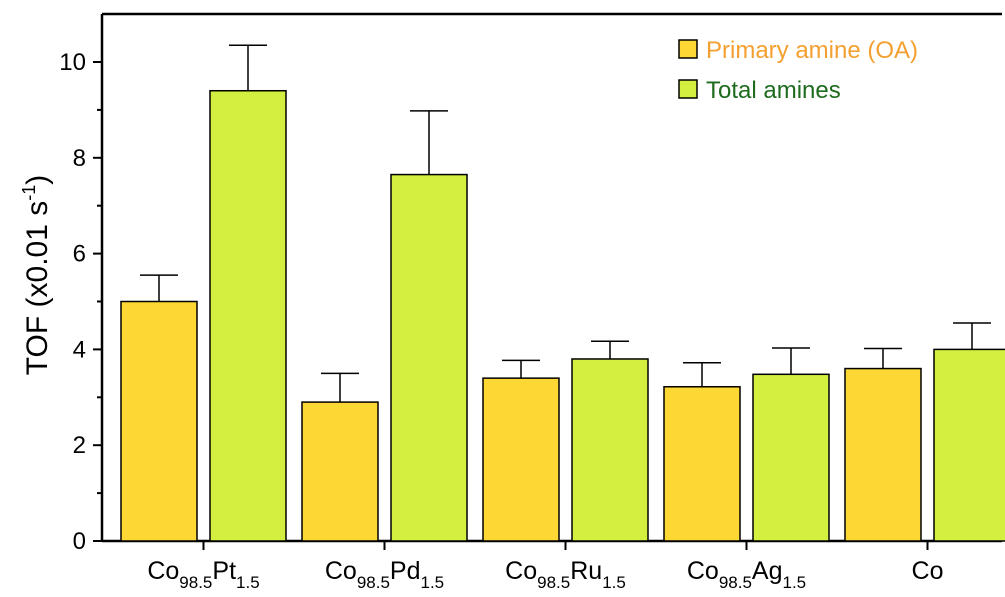 This screenshot has width=1005, height=597. I want to click on legend-label-total-amines: Total amines, so click(773, 90).